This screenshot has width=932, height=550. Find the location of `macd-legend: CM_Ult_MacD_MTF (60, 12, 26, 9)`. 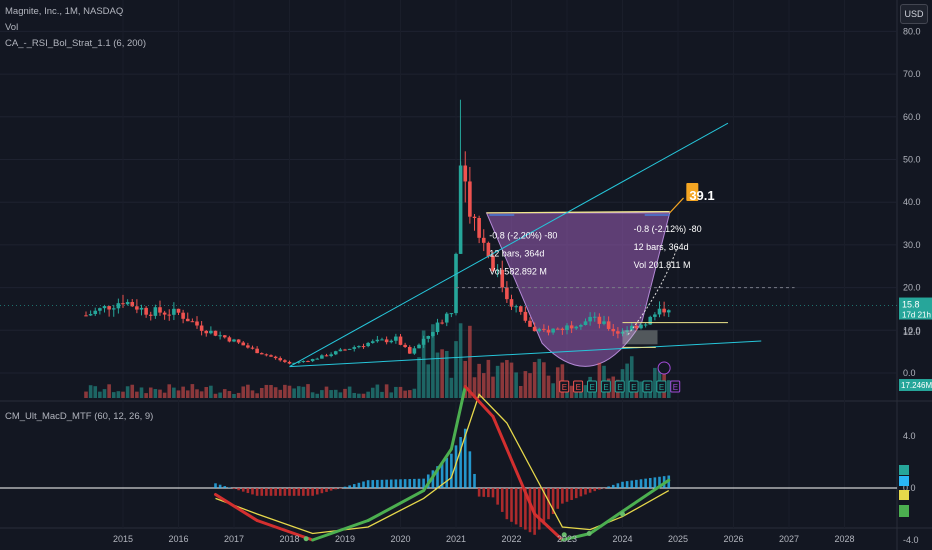

macd-legend: CM_Ult_MacD_MTF (60, 12, 26, 9) is located at coordinates (79, 416).